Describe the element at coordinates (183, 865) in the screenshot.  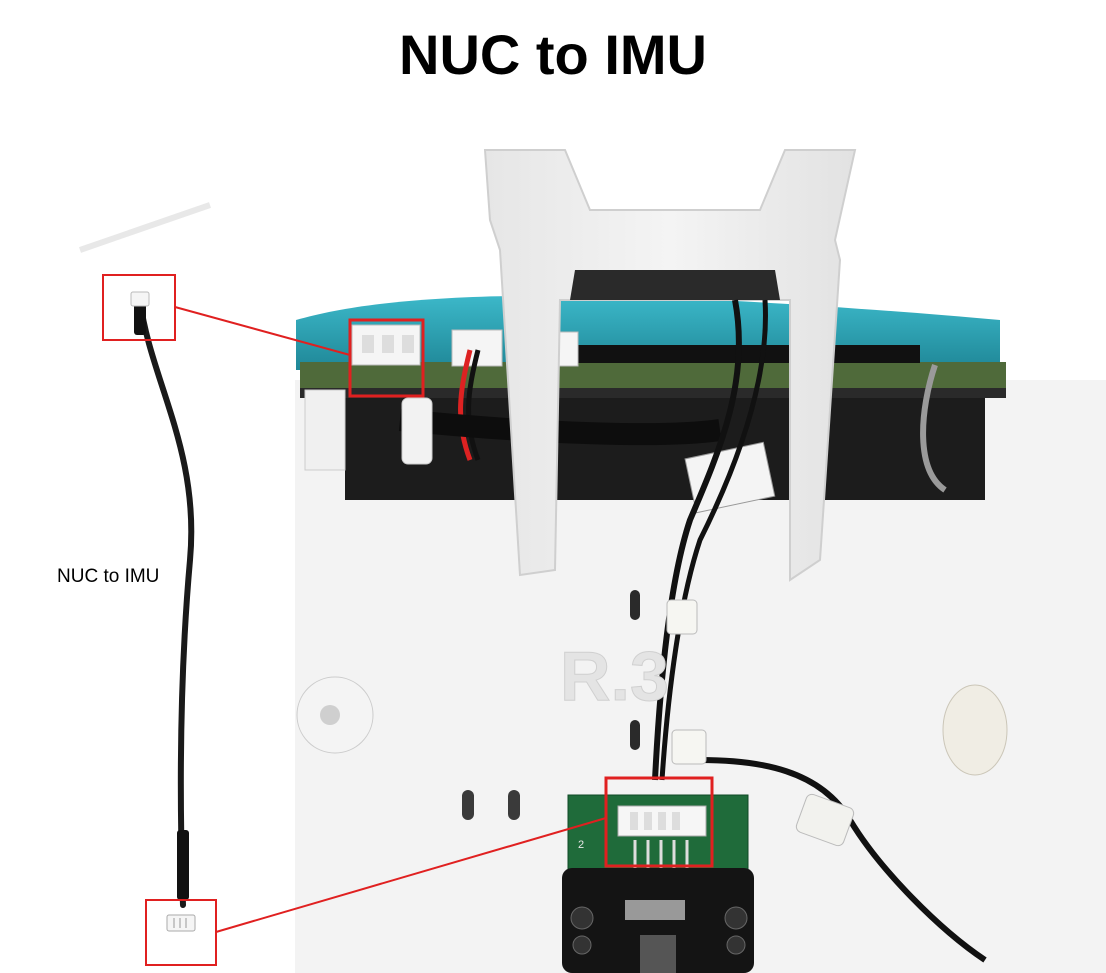
I see `cable-sleeve-bottom` at that location.